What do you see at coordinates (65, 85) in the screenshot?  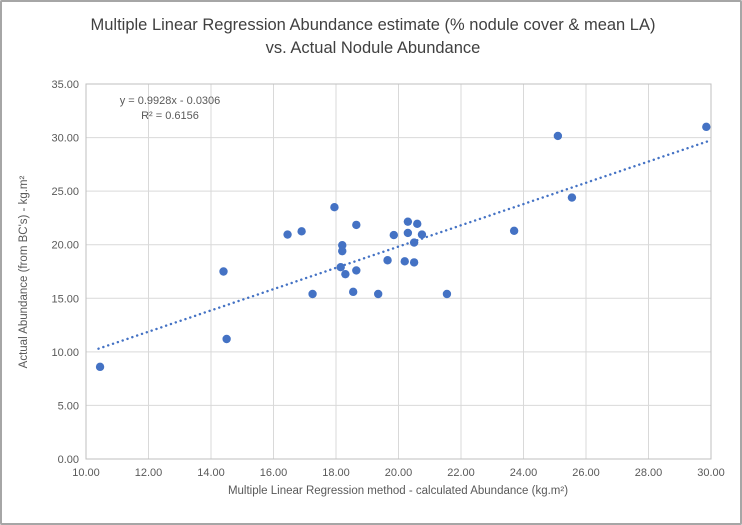 I see `y-tick-label: 35.00` at bounding box center [65, 85].